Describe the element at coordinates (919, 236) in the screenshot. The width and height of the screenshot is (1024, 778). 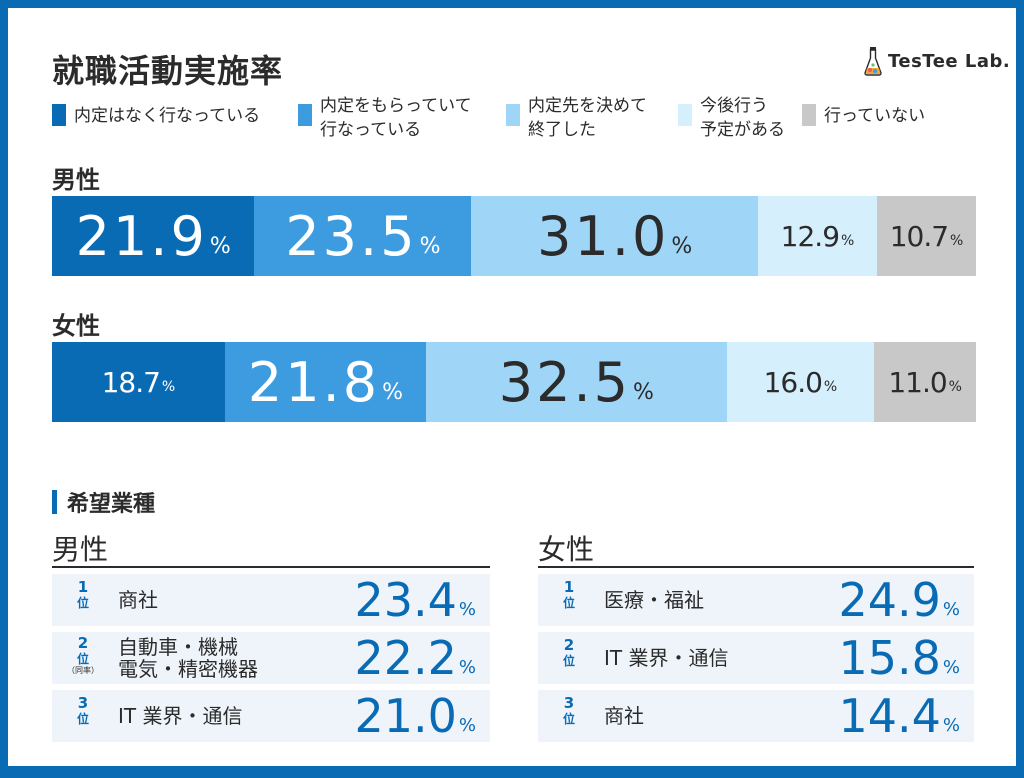
I see `data-label: 10.7` at that location.